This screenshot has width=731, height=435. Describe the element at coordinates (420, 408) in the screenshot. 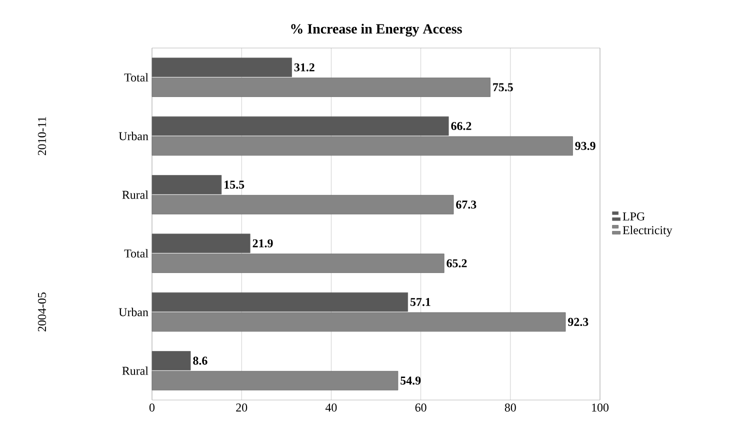

I see `x-tick-label: 60` at that location.